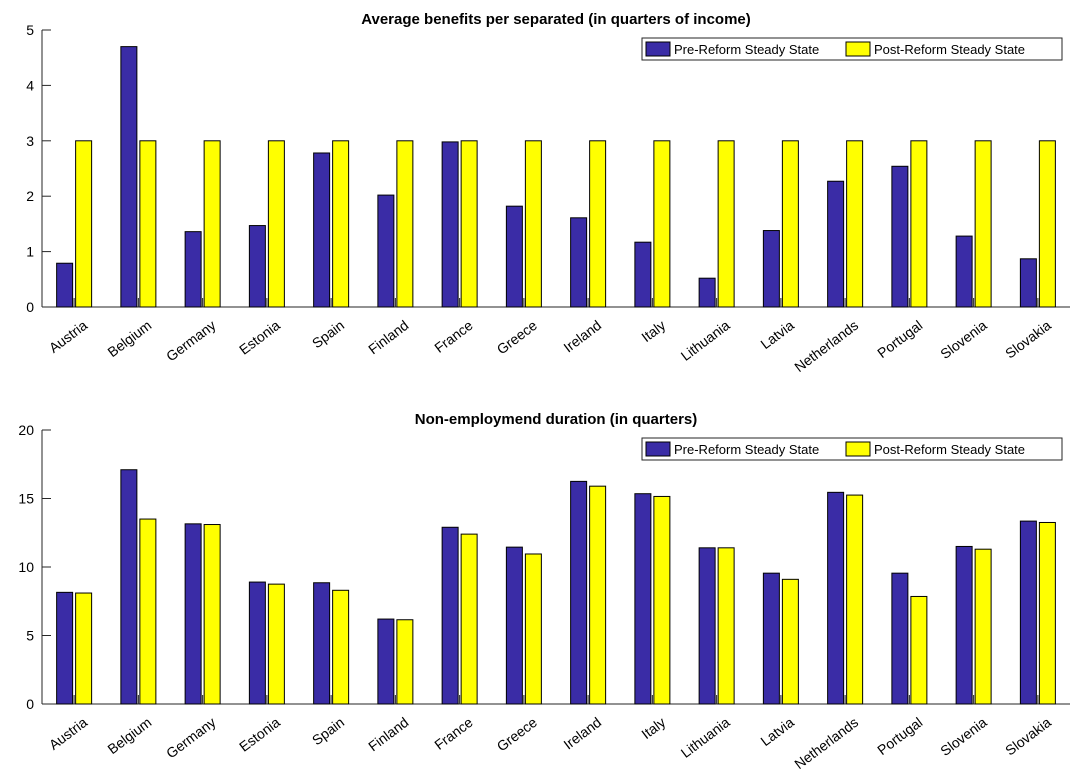  Describe the element at coordinates (26, 430) in the screenshot. I see `y-tick-label: 20` at that location.